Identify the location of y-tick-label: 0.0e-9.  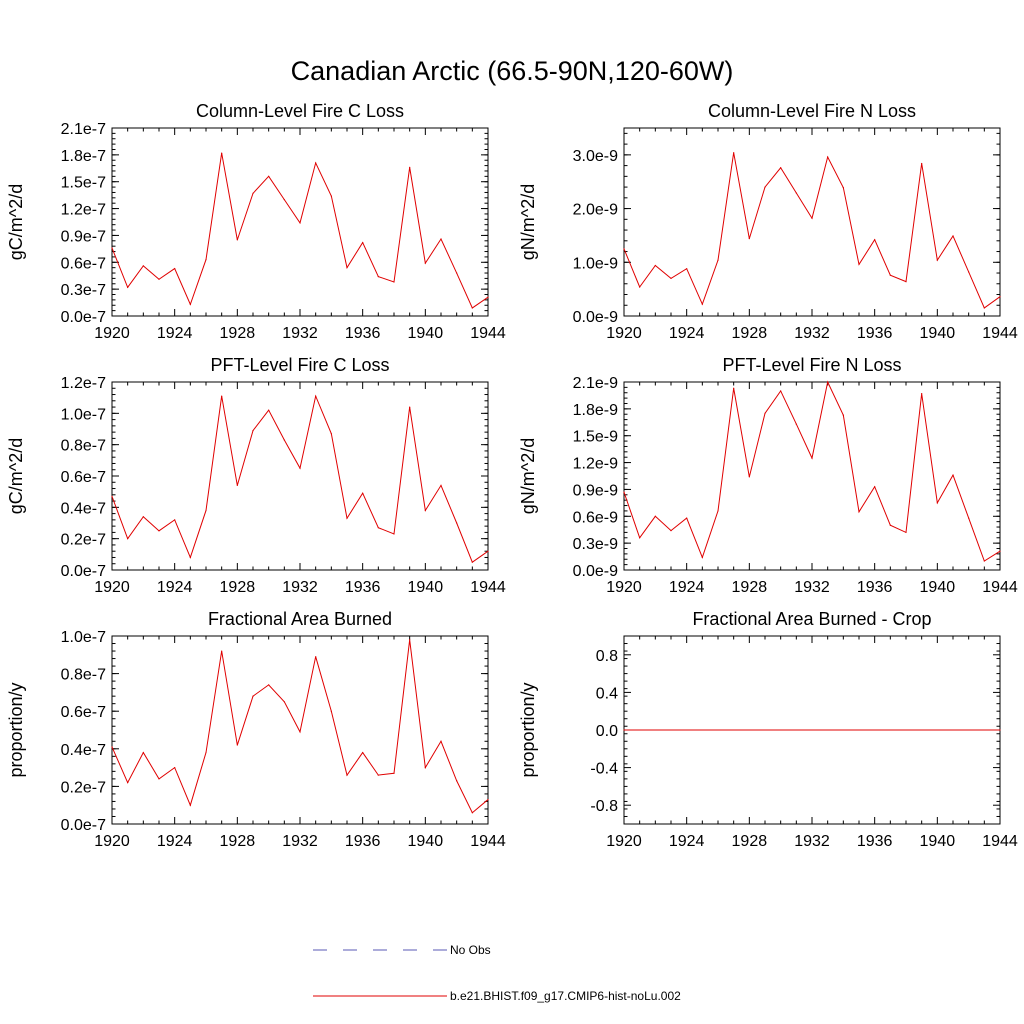
(595, 317).